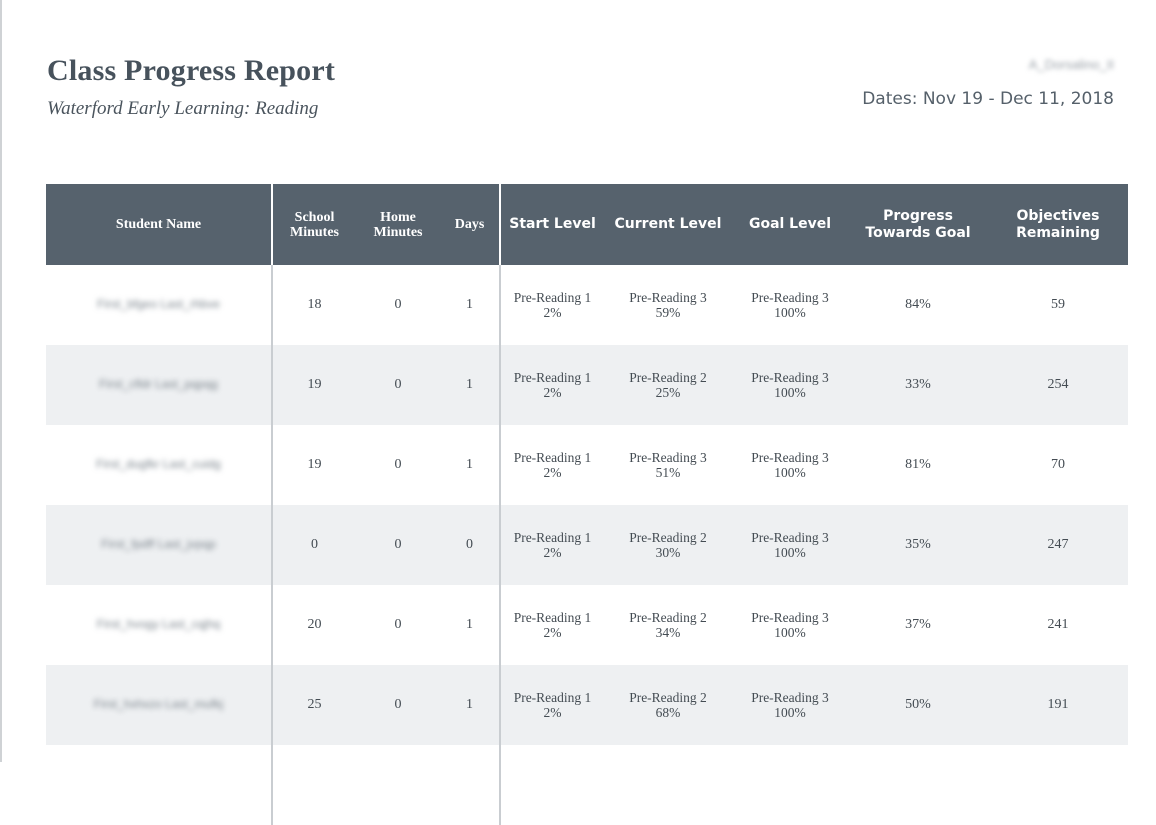  Describe the element at coordinates (918, 384) in the screenshot. I see `cell-progress-value: 33%` at that location.